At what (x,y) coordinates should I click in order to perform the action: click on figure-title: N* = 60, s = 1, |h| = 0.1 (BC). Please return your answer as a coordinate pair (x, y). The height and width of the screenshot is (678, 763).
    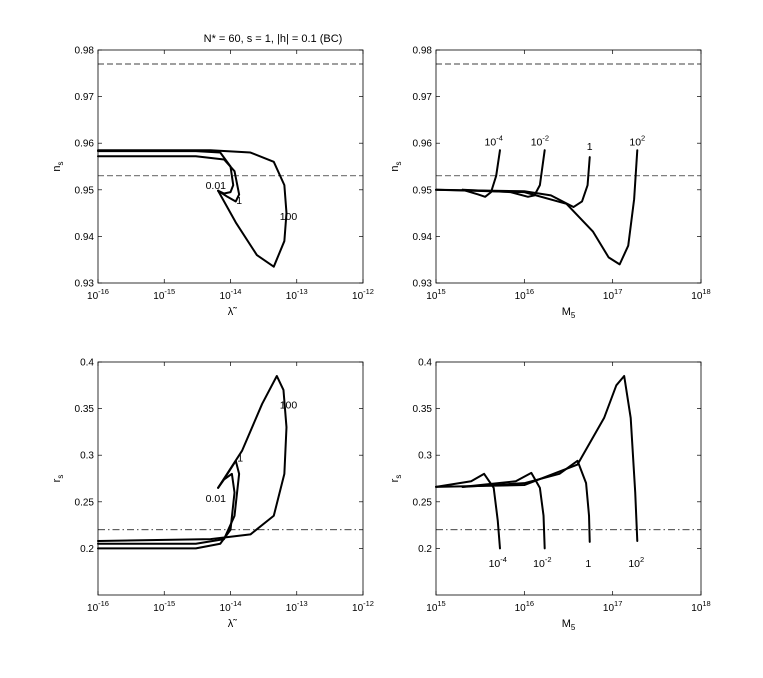
    Looking at the image, I should click on (273, 39).